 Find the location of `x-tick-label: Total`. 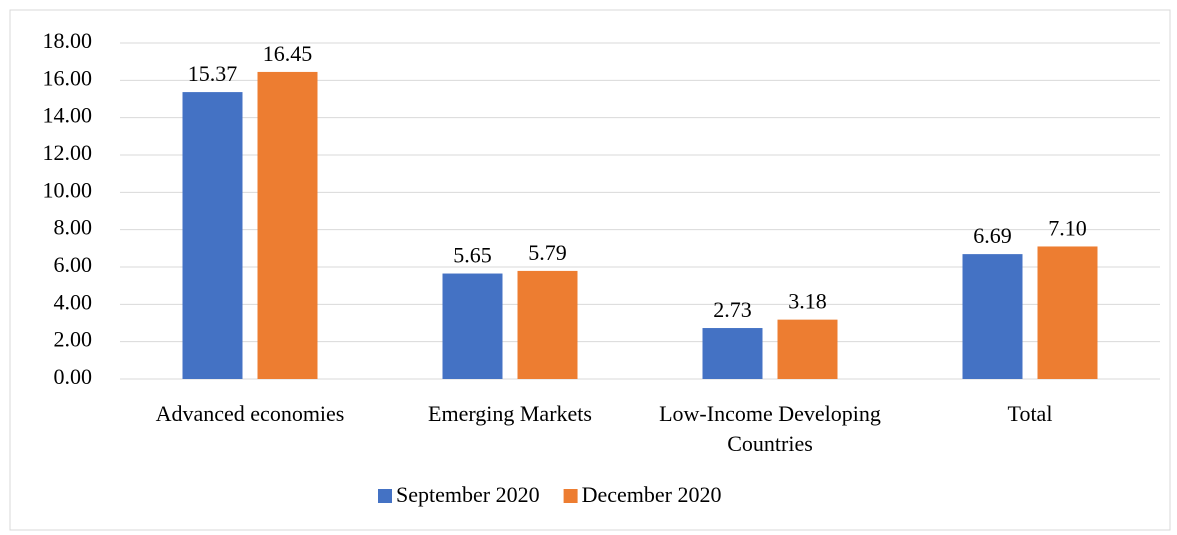

x-tick-label: Total is located at coordinates (1030, 413).